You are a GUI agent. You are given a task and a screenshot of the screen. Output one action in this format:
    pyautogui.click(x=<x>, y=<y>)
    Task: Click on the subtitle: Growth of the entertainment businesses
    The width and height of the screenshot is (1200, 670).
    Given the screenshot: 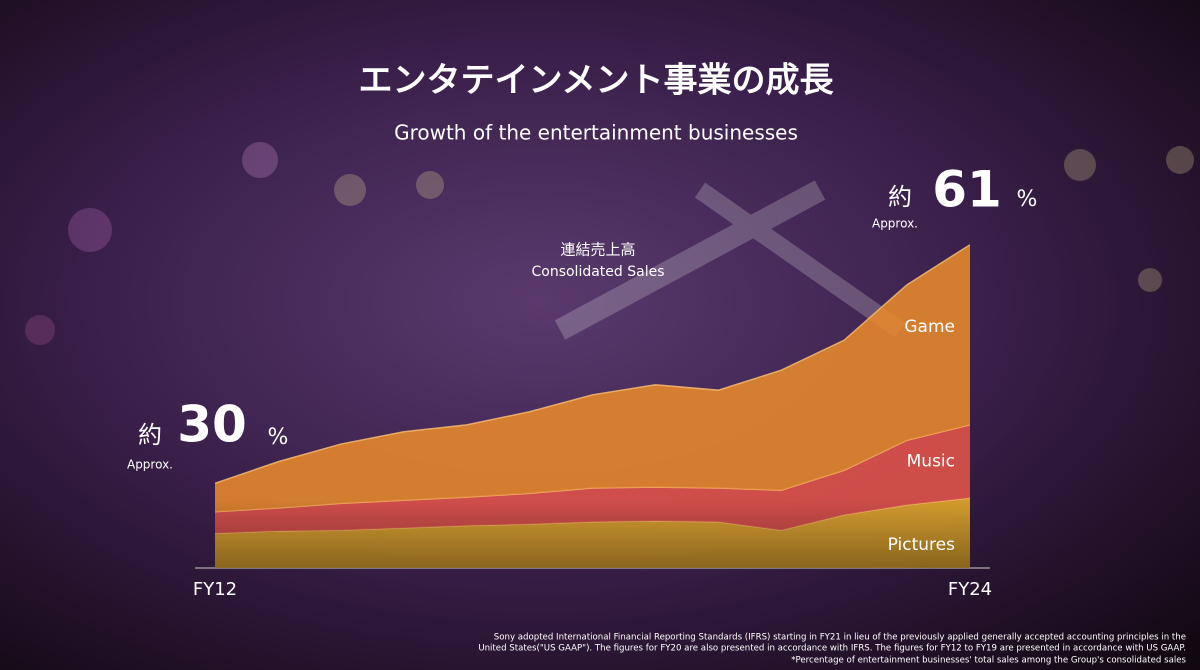 What is the action you would take?
    pyautogui.click(x=596, y=133)
    